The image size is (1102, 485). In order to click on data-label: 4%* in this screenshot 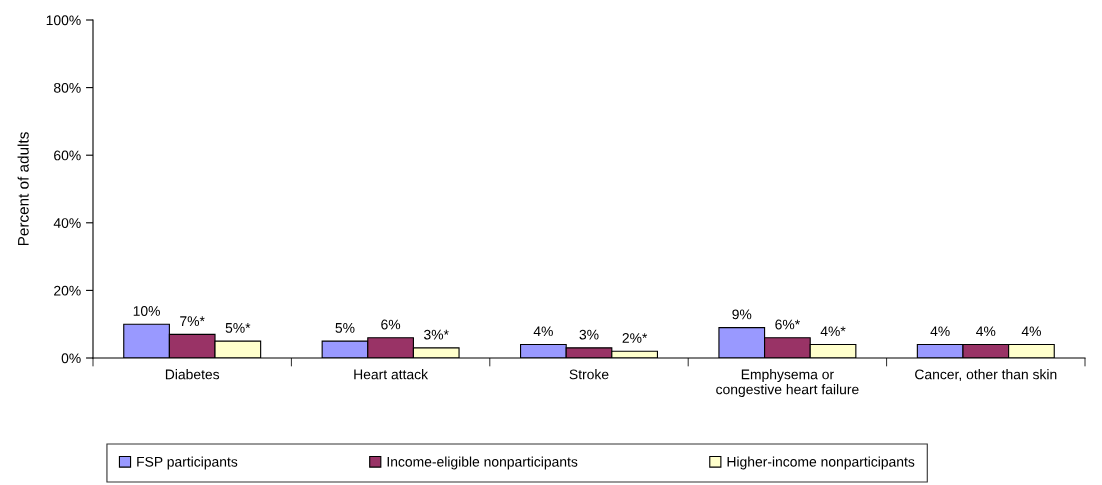, I will do `click(833, 331)`.